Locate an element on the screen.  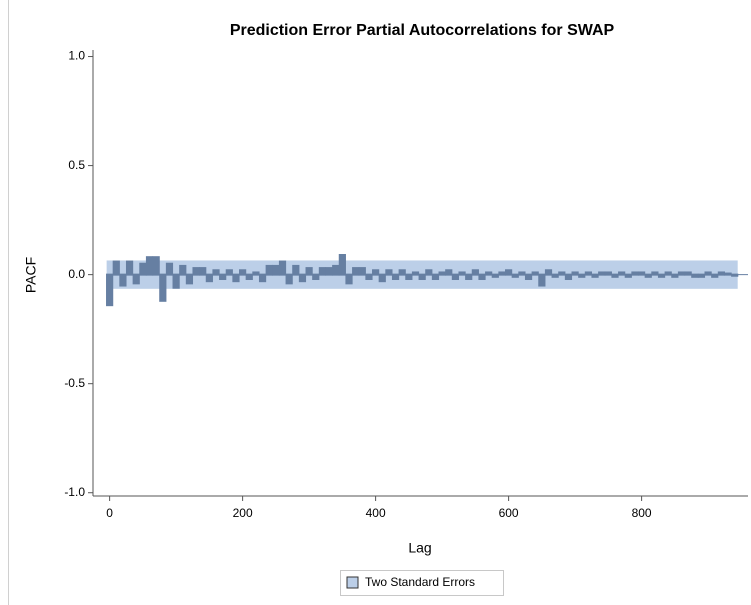
x-axis-label: Lag is located at coordinates (419, 548).